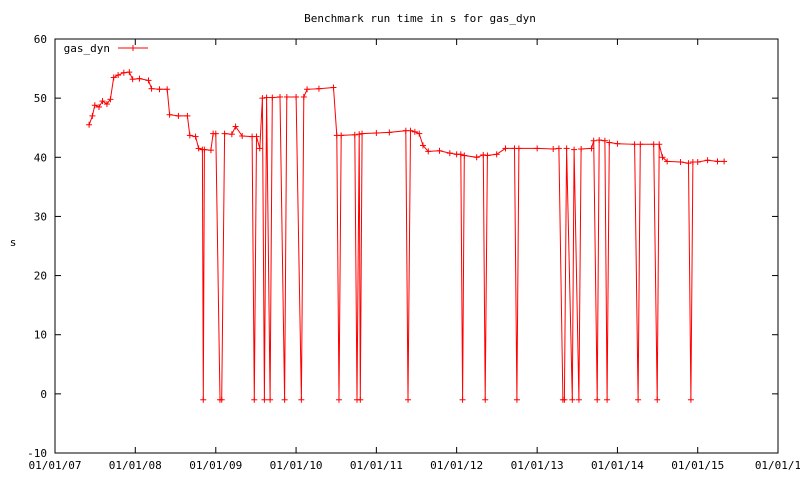 The image size is (800, 480). Describe the element at coordinates (40, 98) in the screenshot. I see `y-tick-label: 50` at that location.